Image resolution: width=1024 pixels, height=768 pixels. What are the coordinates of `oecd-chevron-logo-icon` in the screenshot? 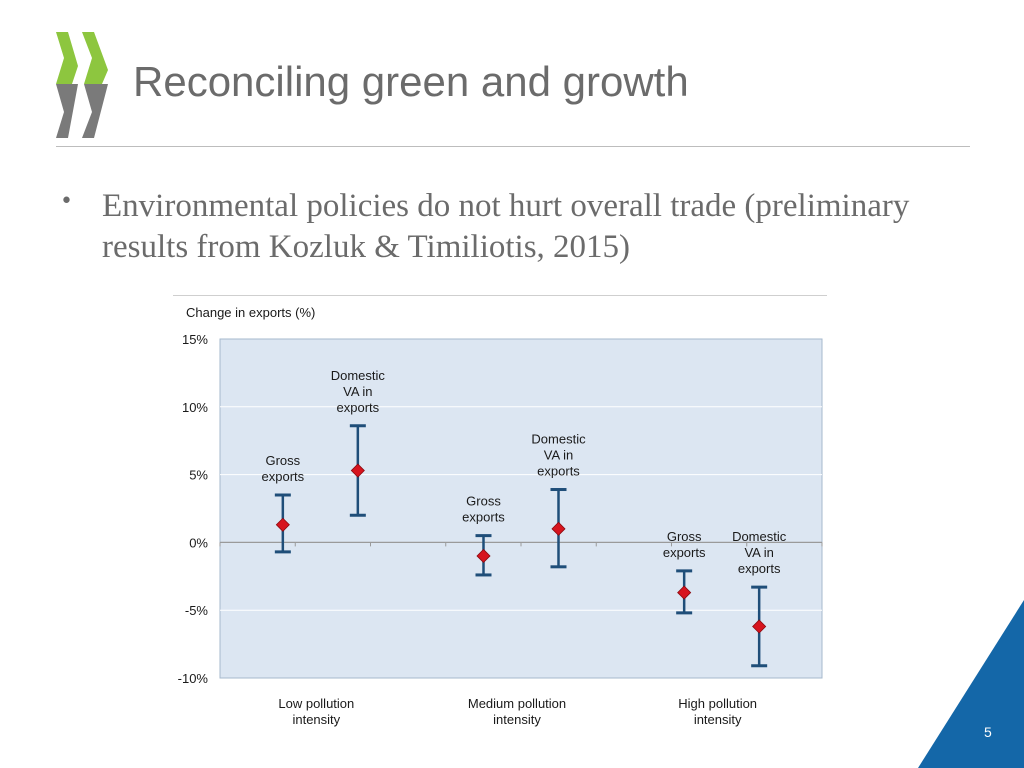 It's located at (82, 85).